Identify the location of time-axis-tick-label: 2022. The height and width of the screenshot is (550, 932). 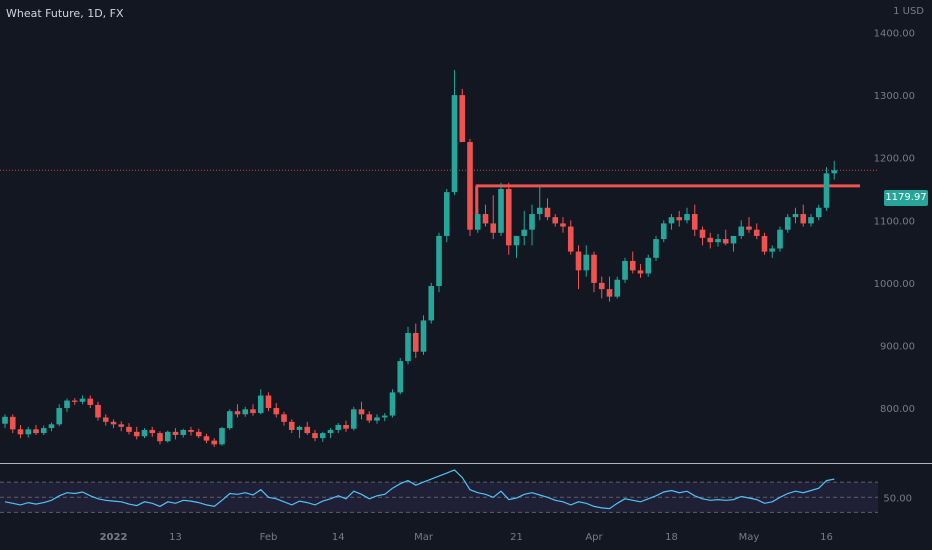
(114, 537).